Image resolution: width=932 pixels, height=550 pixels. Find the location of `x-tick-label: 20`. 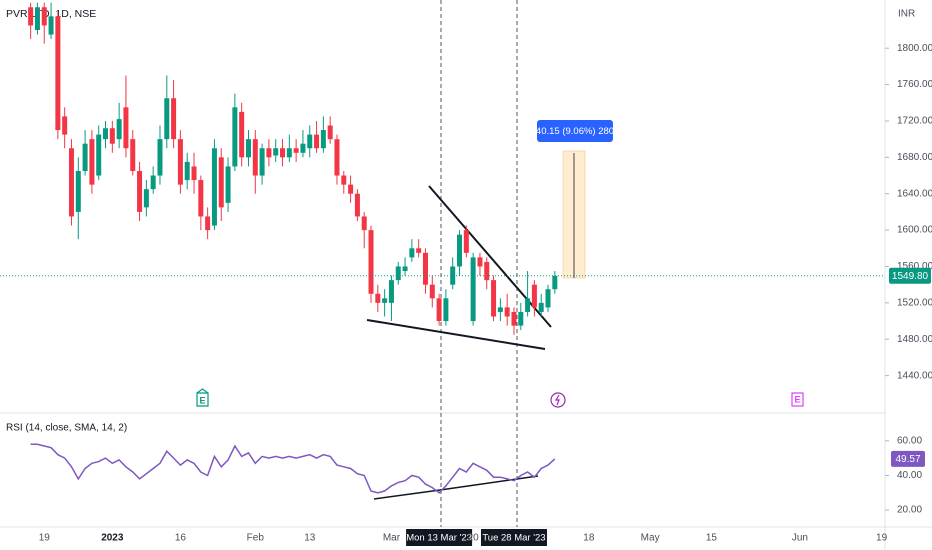

x-tick-label: 20 is located at coordinates (474, 538).